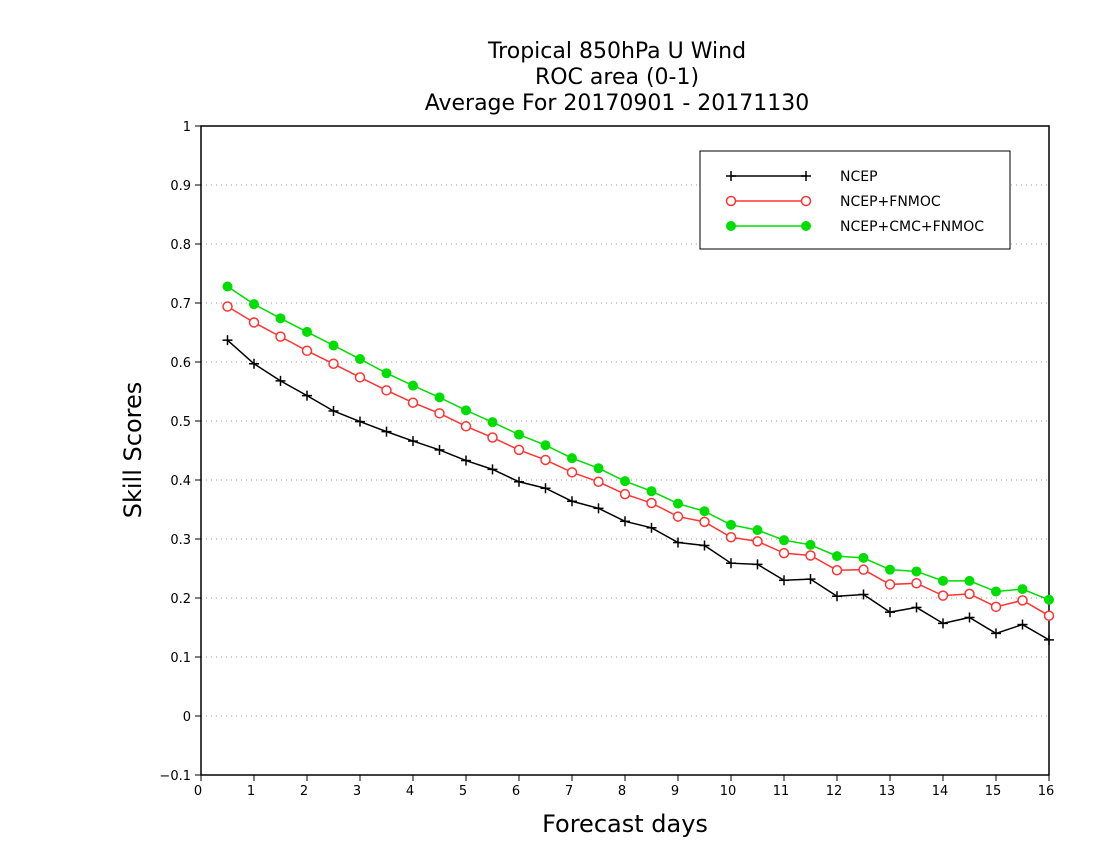  What do you see at coordinates (180, 245) in the screenshot?
I see `y-tick-label: 0.8` at bounding box center [180, 245].